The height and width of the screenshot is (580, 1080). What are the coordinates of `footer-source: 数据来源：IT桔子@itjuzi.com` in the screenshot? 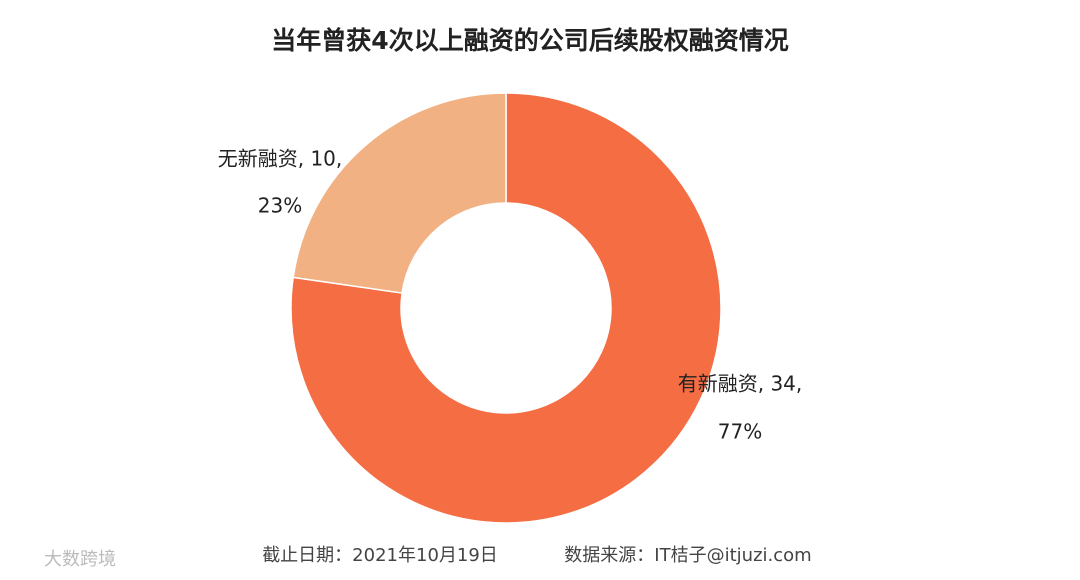 It's located at (687, 555).